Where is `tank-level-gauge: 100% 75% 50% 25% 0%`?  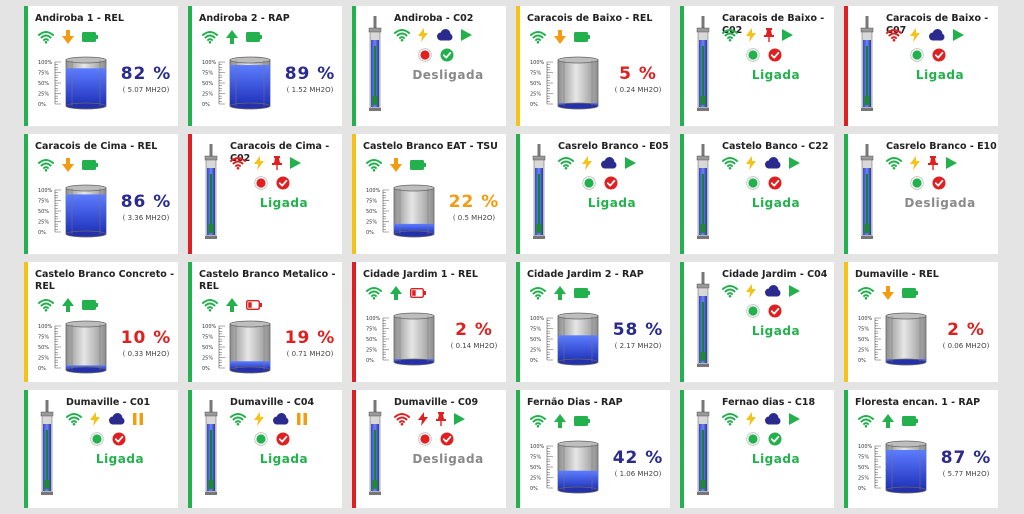 tank-level-gauge: 100% 75% 50% 25% 0% is located at coordinates (406, 211).